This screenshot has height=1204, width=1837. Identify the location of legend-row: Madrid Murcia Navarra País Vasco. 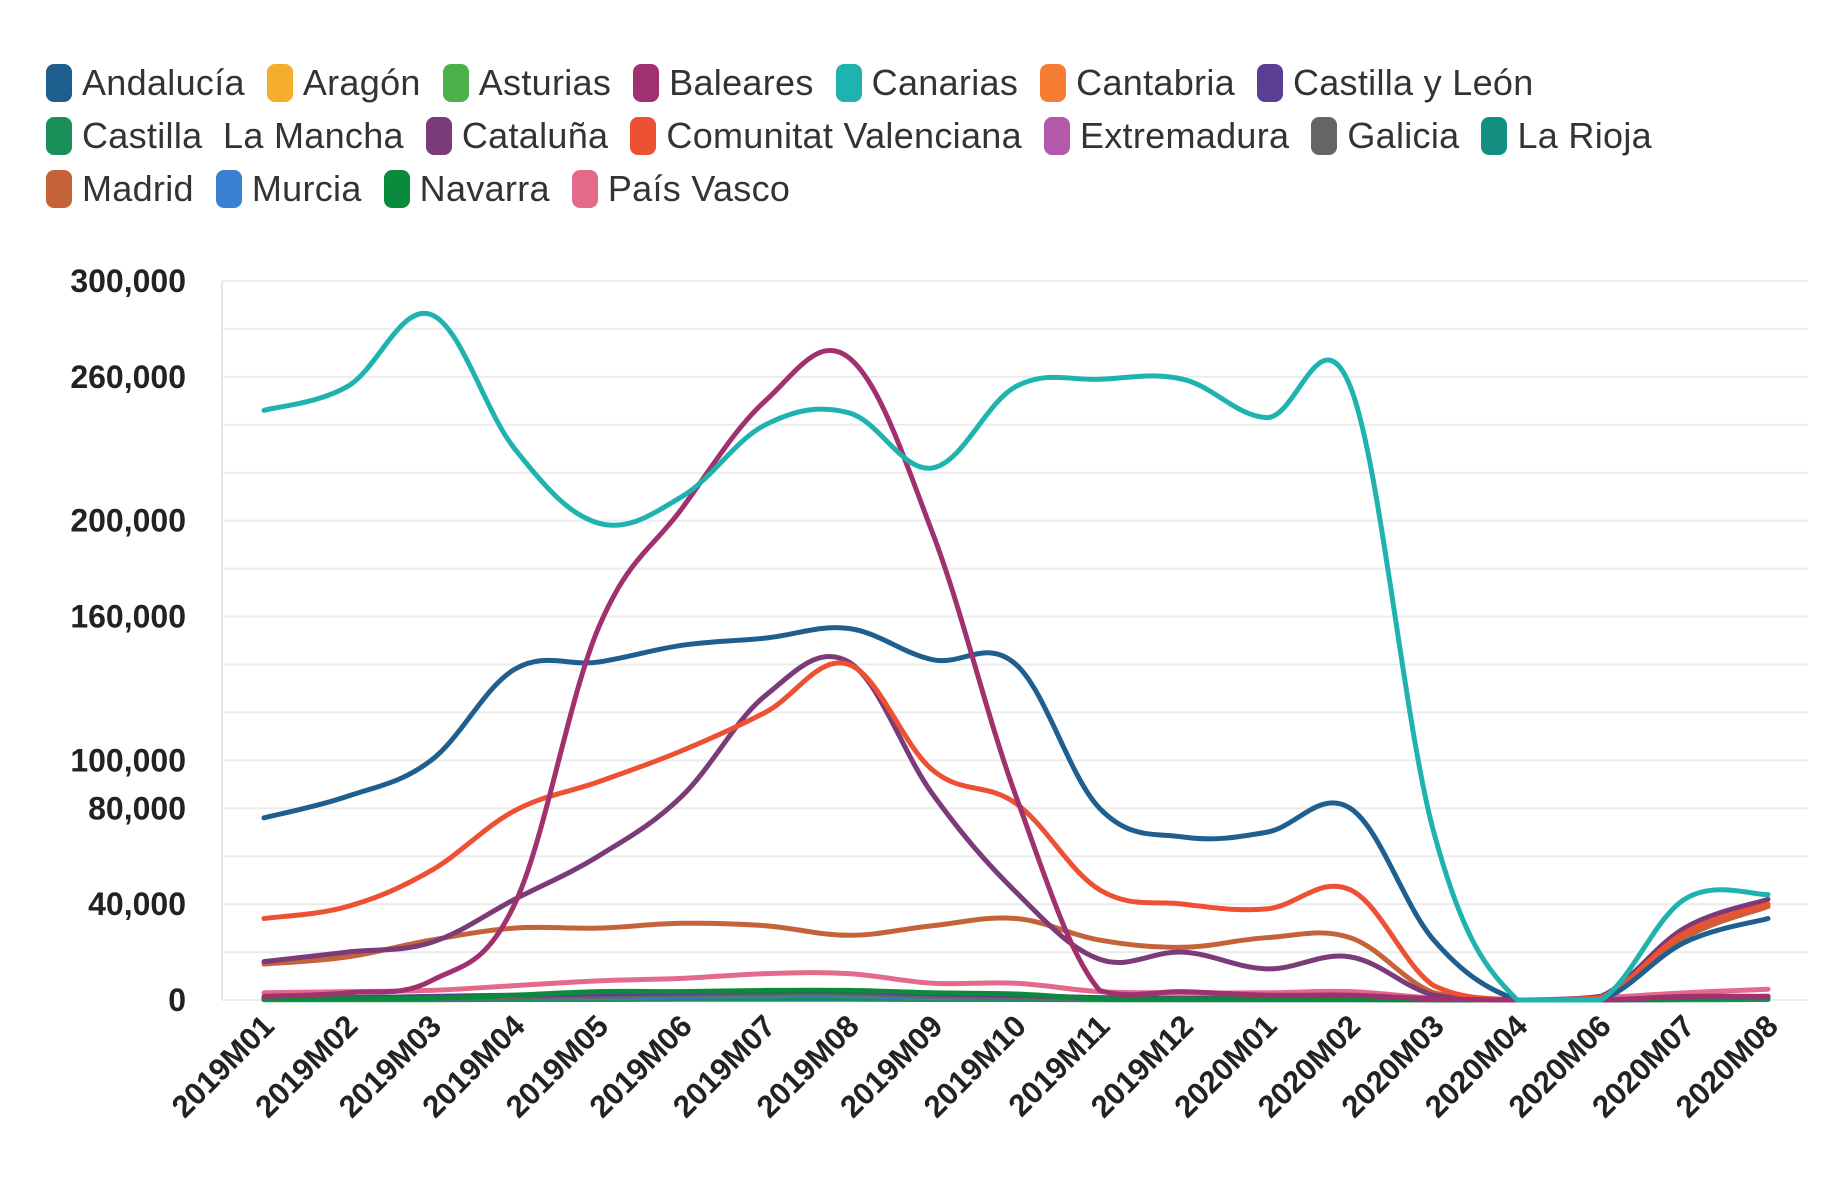
(941, 188).